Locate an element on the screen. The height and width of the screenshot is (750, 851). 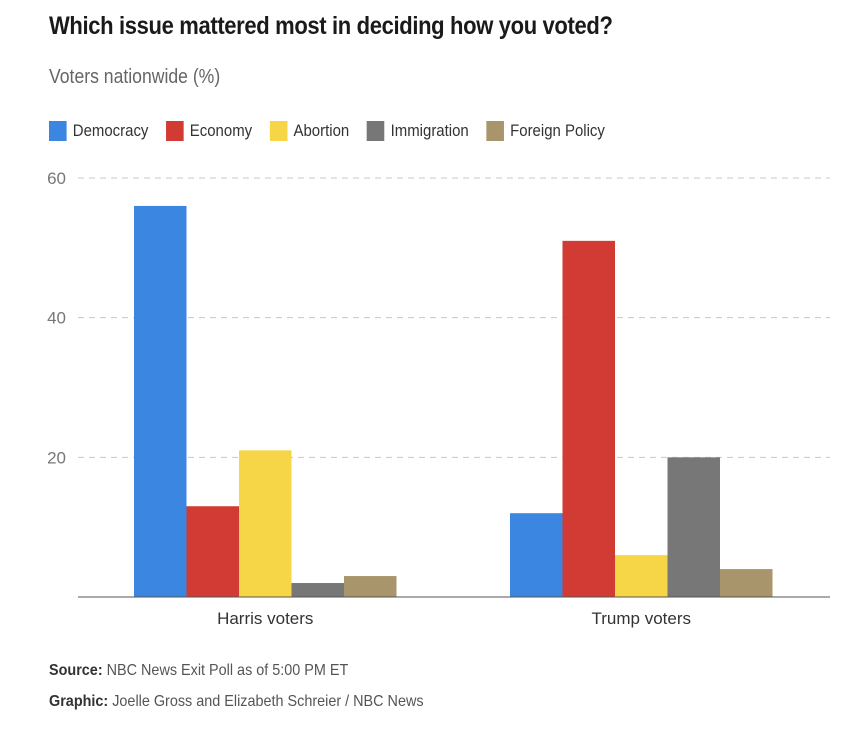
legend-item-immigration: Immigration is located at coordinates (417, 131).